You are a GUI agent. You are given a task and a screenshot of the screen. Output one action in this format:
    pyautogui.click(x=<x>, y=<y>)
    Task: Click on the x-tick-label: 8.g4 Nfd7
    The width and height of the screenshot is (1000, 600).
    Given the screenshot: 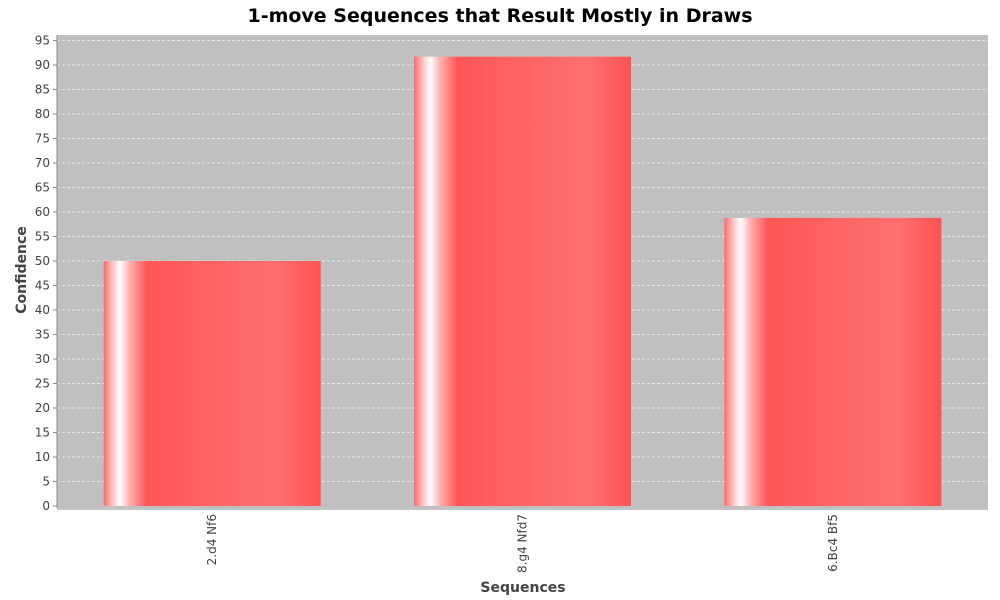 What is the action you would take?
    pyautogui.click(x=523, y=543)
    